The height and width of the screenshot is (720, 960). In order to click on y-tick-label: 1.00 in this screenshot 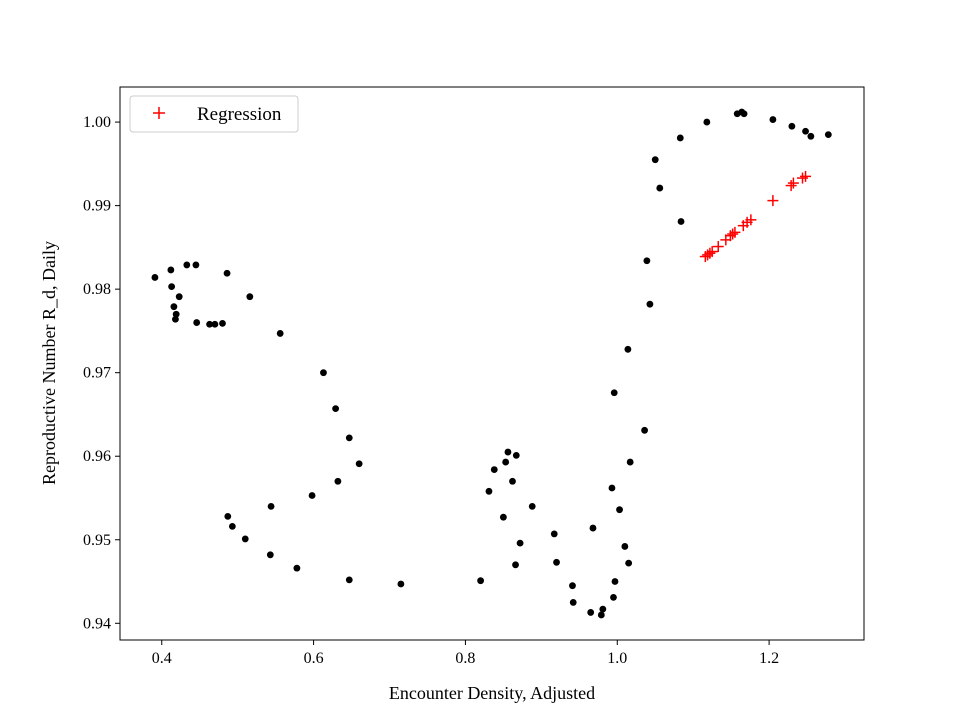, I will do `click(97, 122)`.